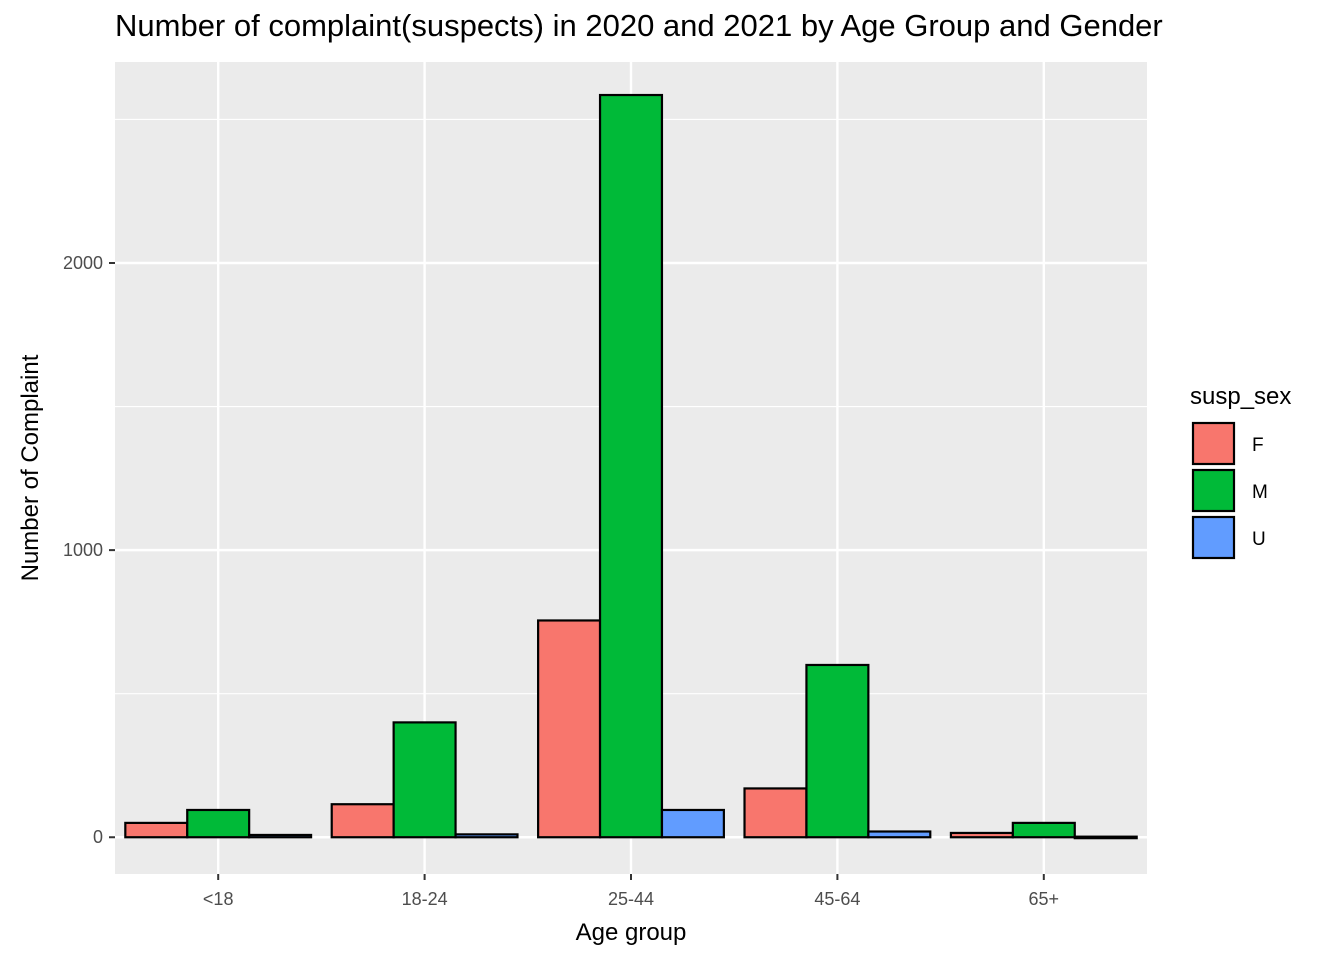 The height and width of the screenshot is (960, 1344). Describe the element at coordinates (1240, 471) in the screenshot. I see `legend: susp_sex F M U` at that location.